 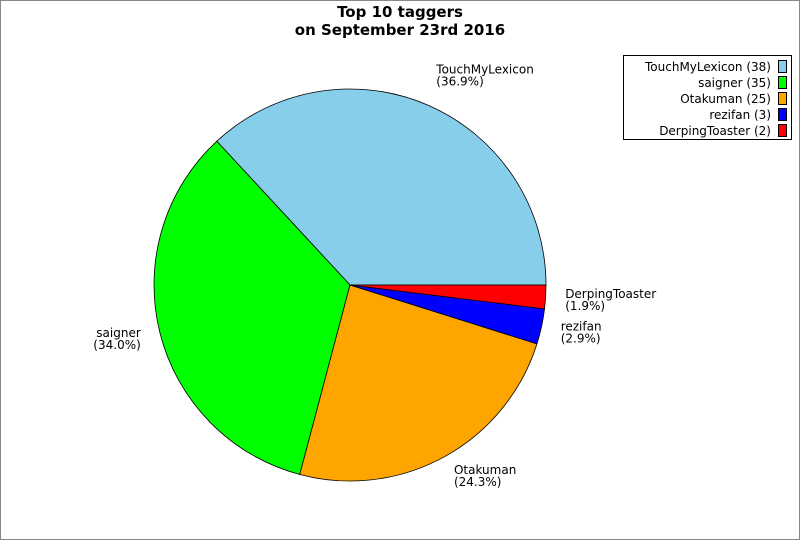 I want to click on legend-label: DerpingToaster (2), so click(x=715, y=131).